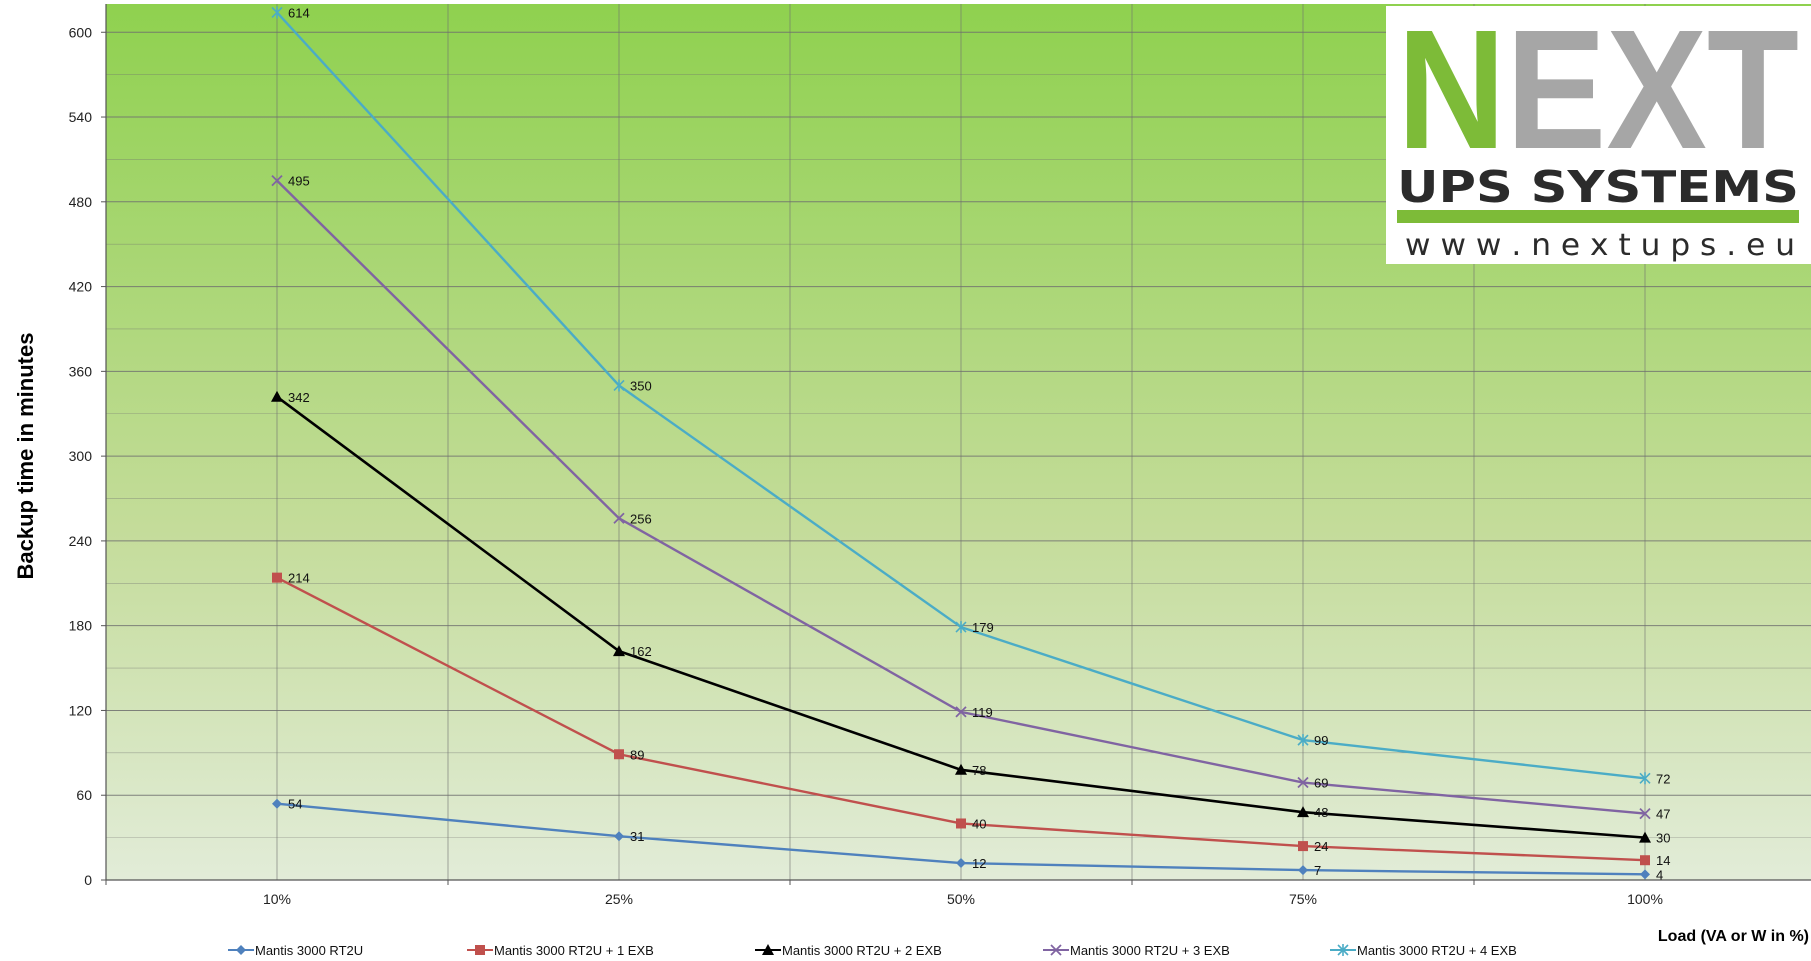 The image size is (1811, 961). Describe the element at coordinates (309, 950) in the screenshot. I see `legend-label: Mantis 3000 RT2U` at that location.